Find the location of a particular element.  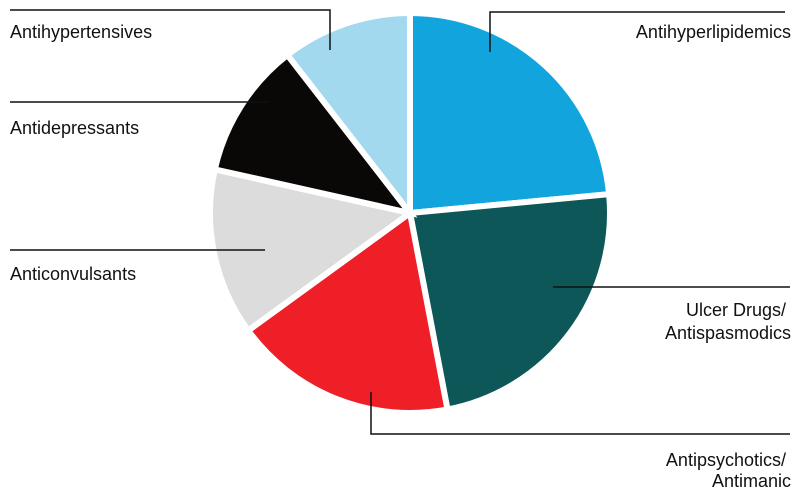

pie-slice-antihyperlipidemics is located at coordinates (510, 113).